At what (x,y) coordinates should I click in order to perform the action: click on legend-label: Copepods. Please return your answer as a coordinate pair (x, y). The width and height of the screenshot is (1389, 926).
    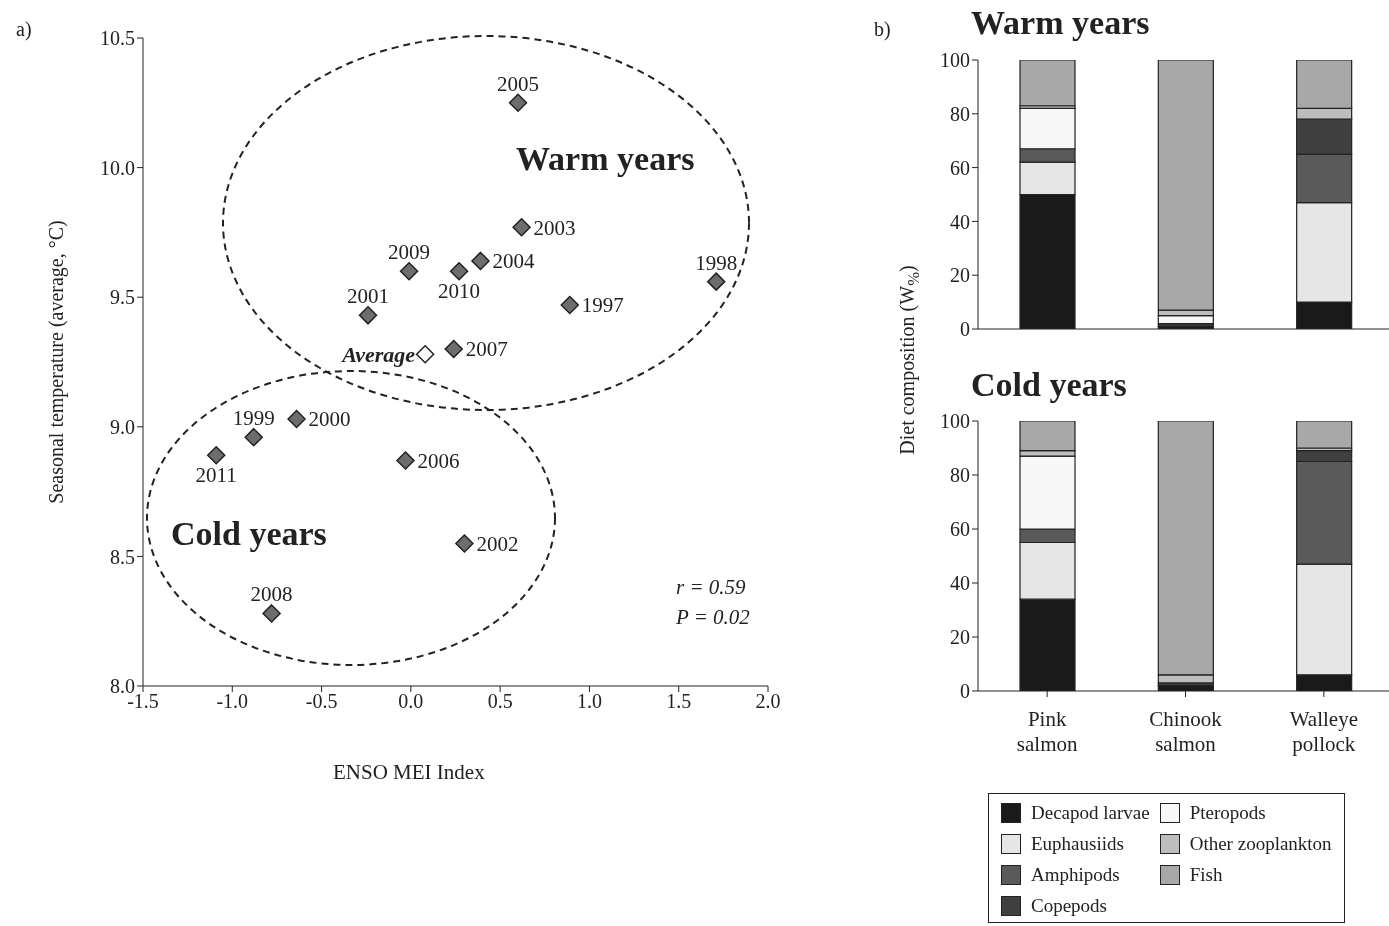
    Looking at the image, I should click on (1069, 905).